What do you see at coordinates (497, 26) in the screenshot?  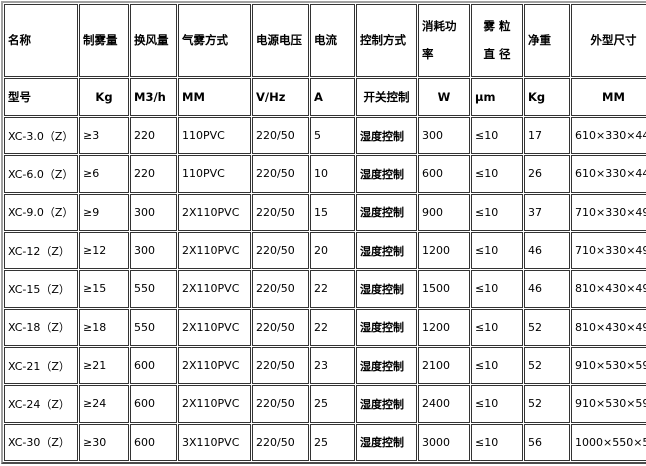 I see `header-line: 雾 粒` at bounding box center [497, 26].